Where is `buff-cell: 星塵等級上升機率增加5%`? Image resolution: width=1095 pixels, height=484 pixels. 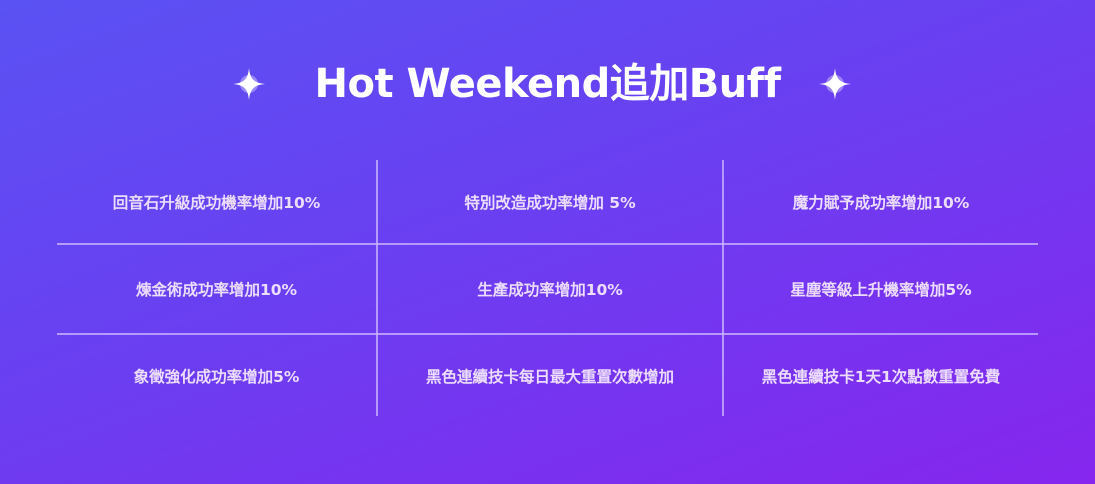 buff-cell: 星塵等級上升機率增加5% is located at coordinates (881, 290).